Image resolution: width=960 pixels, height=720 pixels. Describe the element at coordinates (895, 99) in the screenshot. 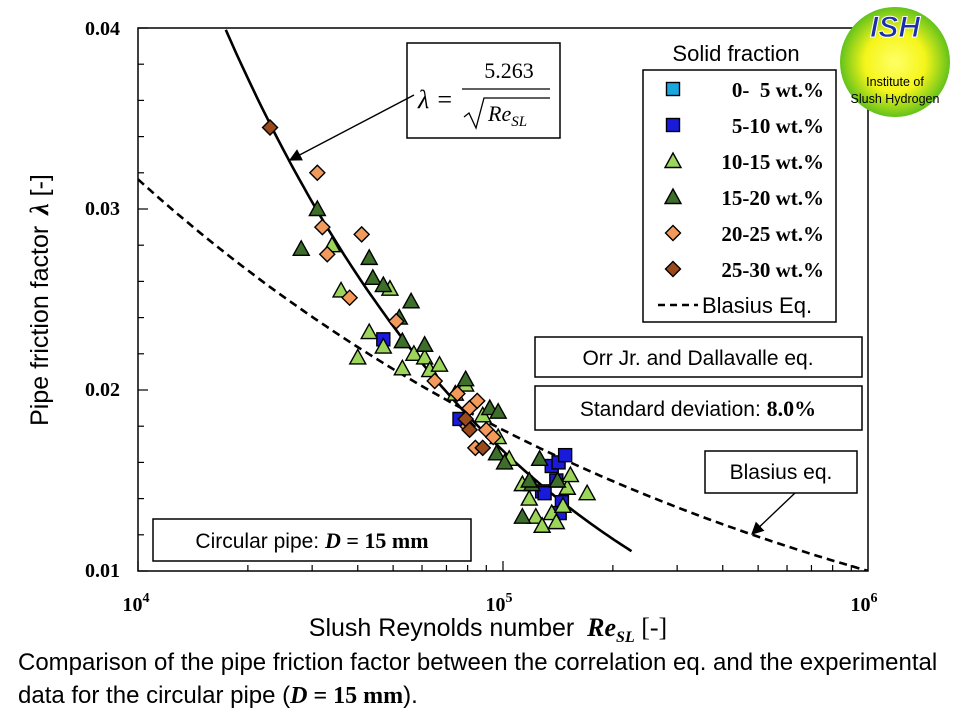

I see `svg-text: Slush Hydrogen` at that location.